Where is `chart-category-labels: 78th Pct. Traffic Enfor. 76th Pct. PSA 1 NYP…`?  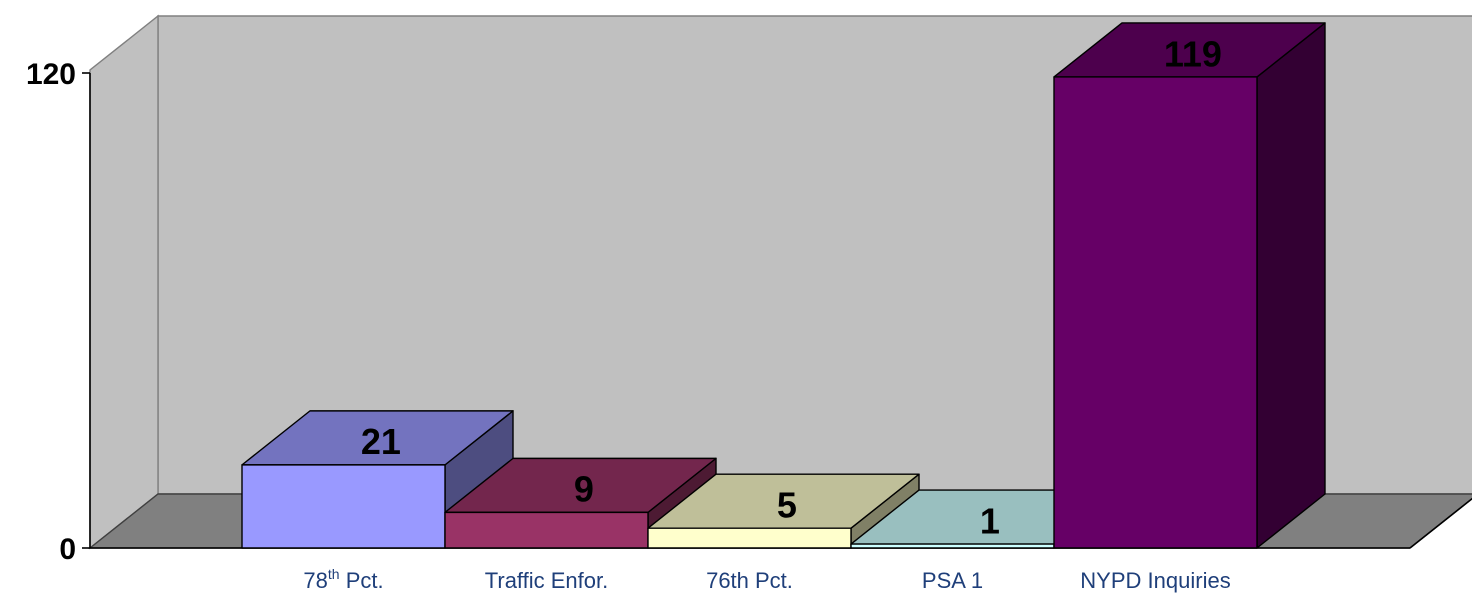
chart-category-labels: 78th Pct. Traffic Enfor. 76th Pct. PSA 1 NYP… is located at coordinates (766, 579).